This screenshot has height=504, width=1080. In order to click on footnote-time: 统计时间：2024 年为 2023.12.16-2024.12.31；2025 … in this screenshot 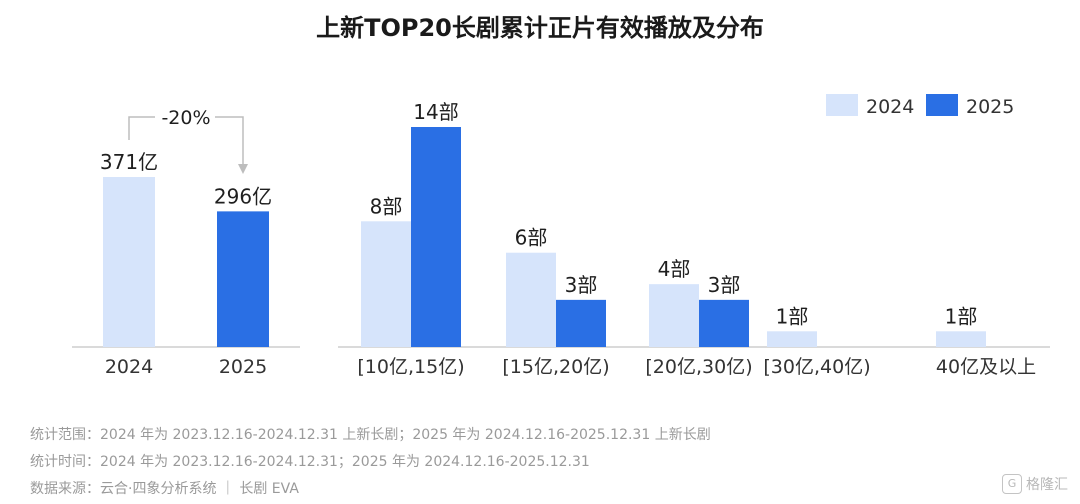, I will do `click(310, 462)`.